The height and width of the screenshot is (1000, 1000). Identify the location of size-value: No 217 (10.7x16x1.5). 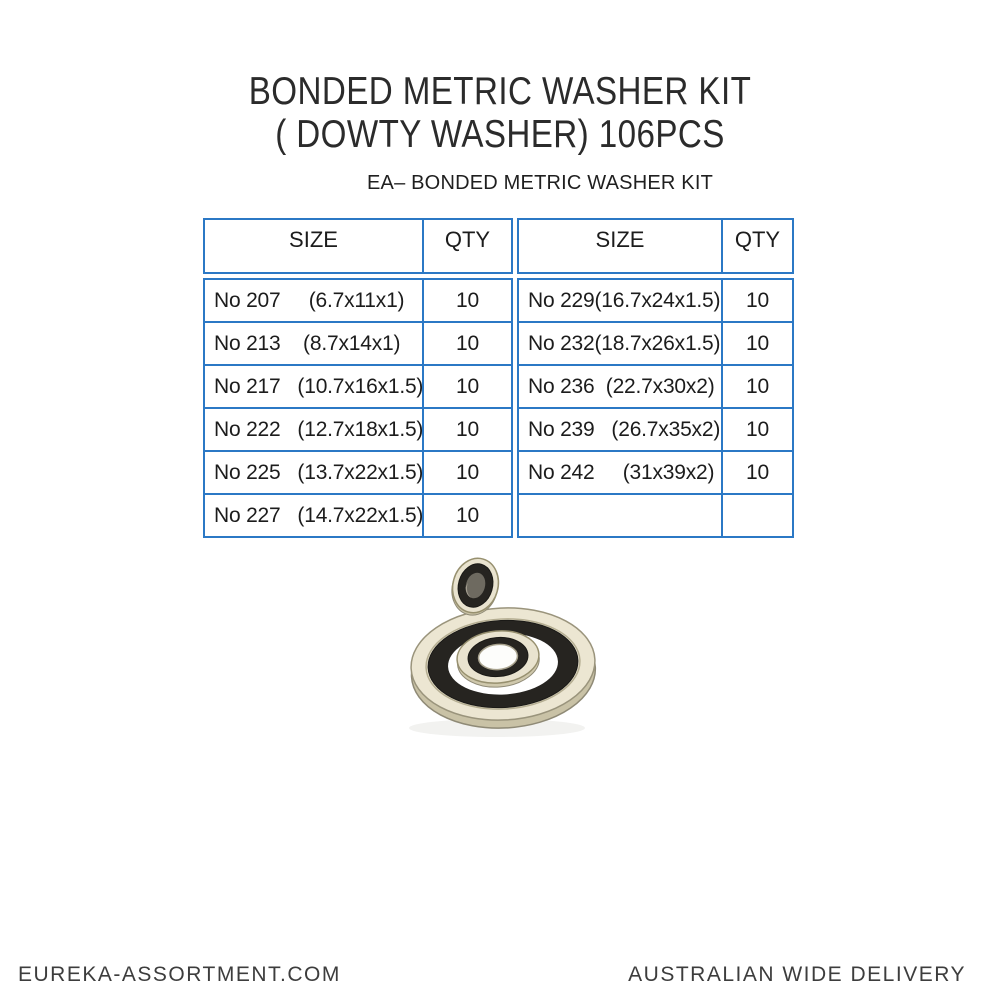
(313, 386).